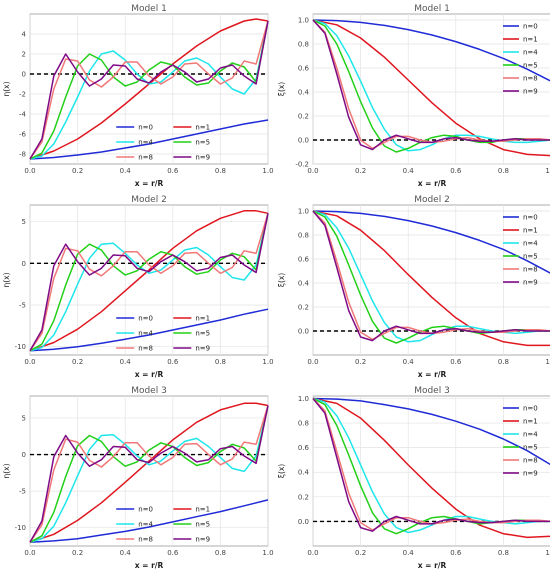  Describe the element at coordinates (303, 236) in the screenshot. I see `y-tick-label: 0.8` at that location.